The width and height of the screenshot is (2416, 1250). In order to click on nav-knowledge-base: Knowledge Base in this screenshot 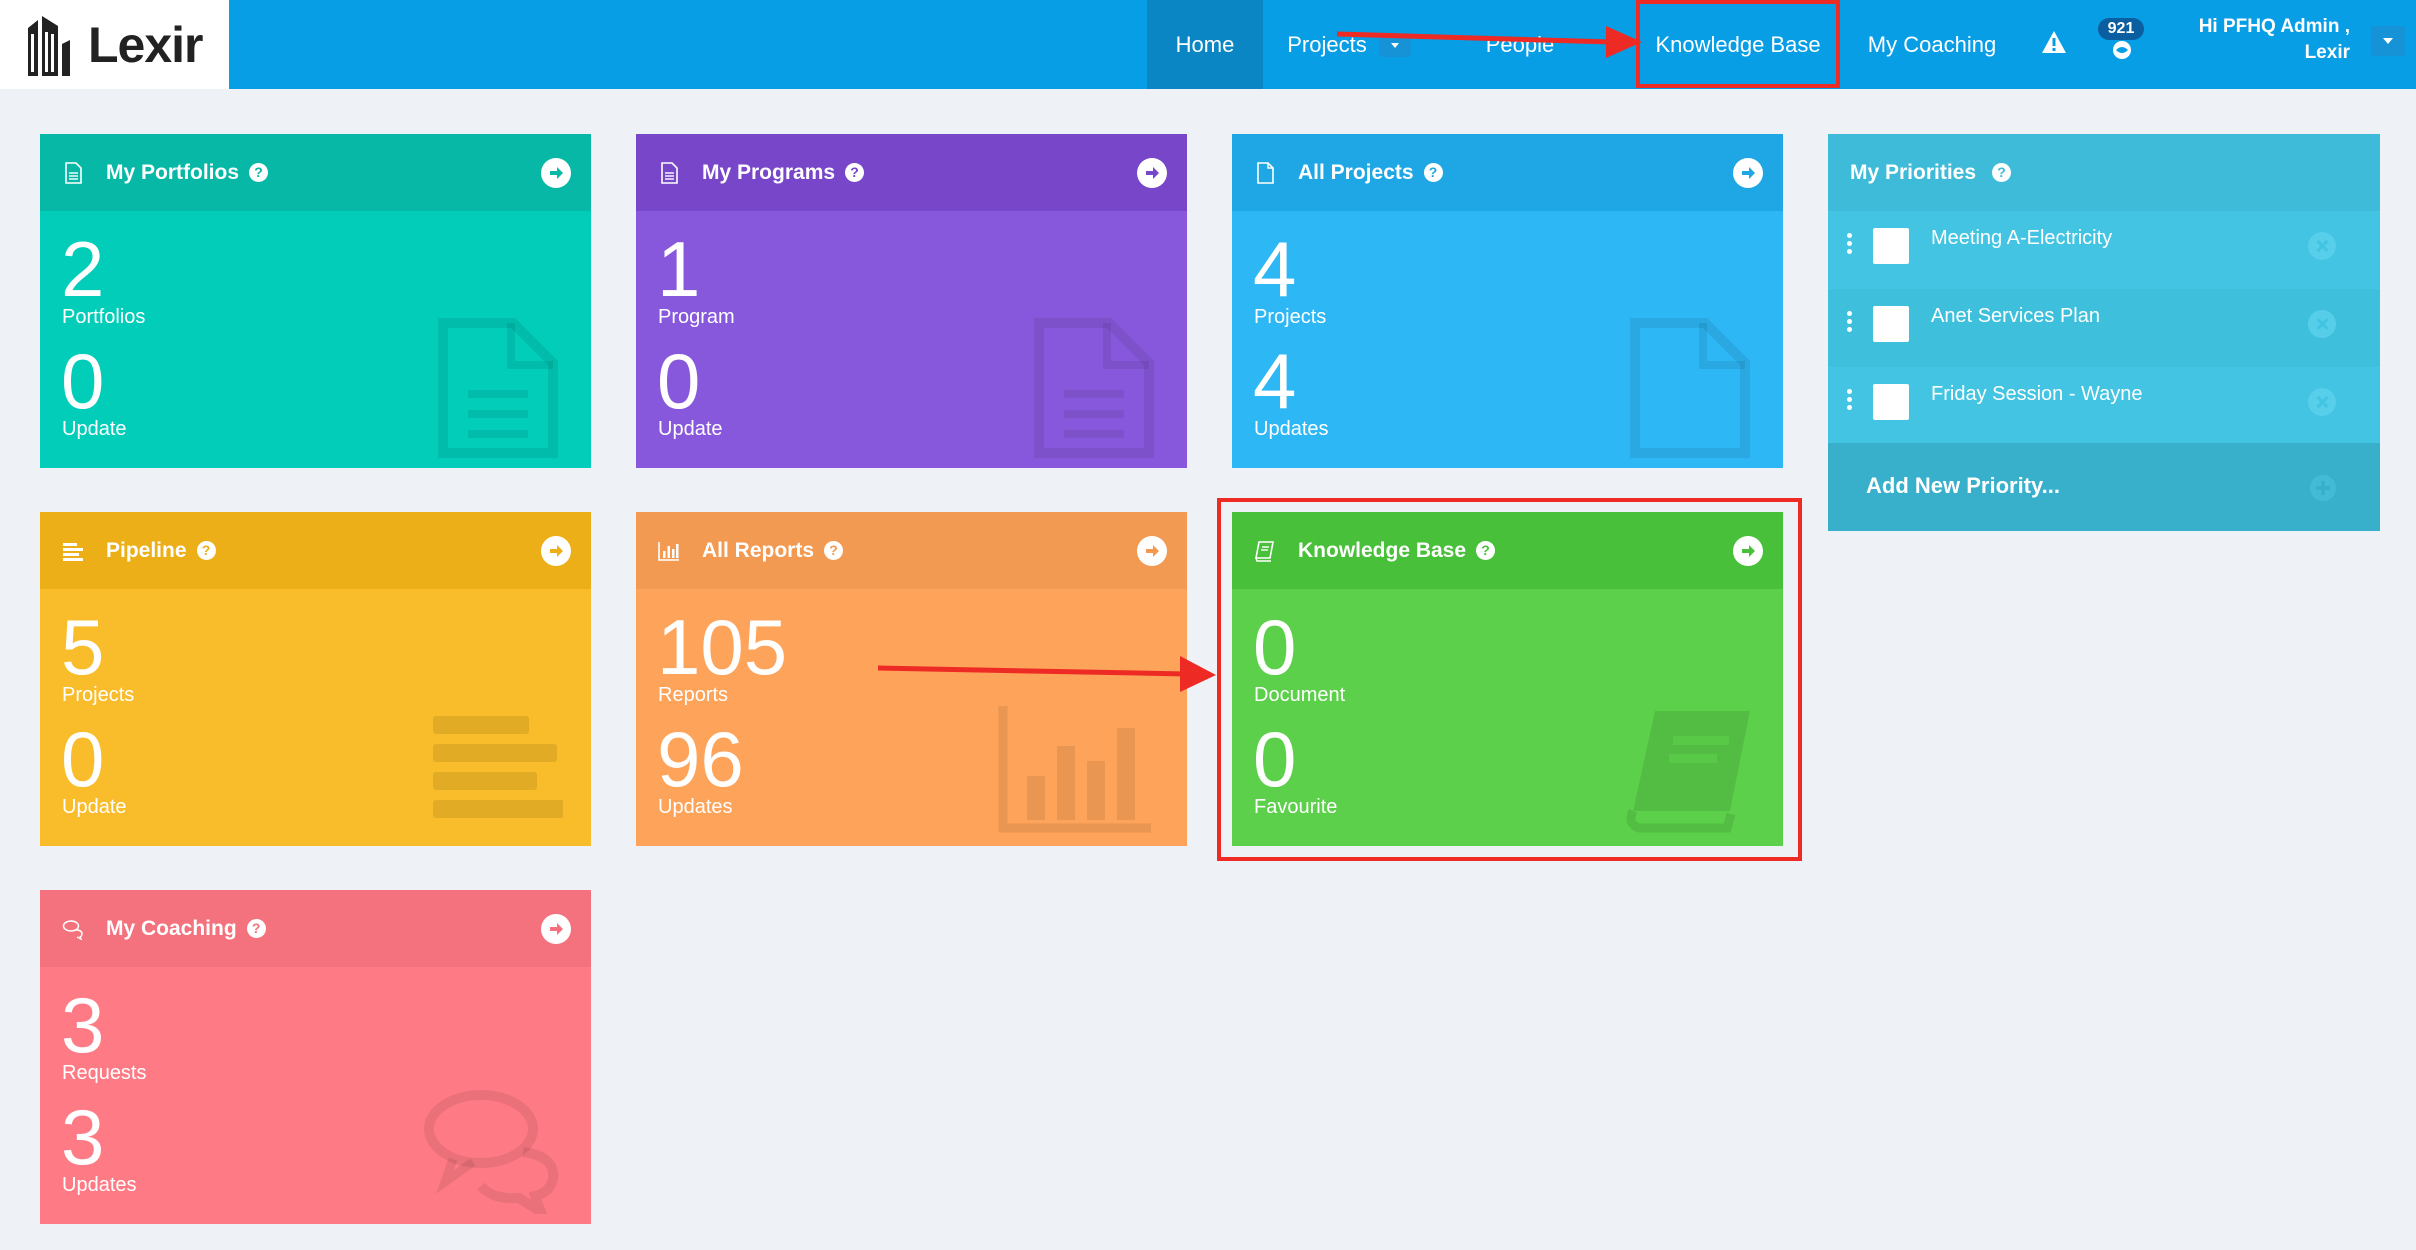, I will do `click(1738, 44)`.